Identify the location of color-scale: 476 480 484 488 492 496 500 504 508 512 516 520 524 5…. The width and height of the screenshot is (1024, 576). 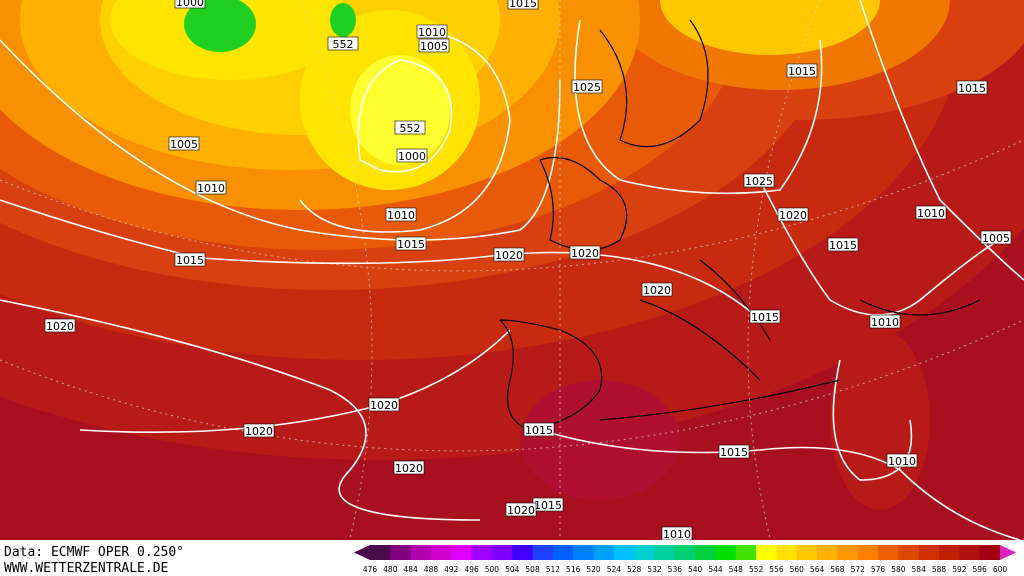
(685, 559).